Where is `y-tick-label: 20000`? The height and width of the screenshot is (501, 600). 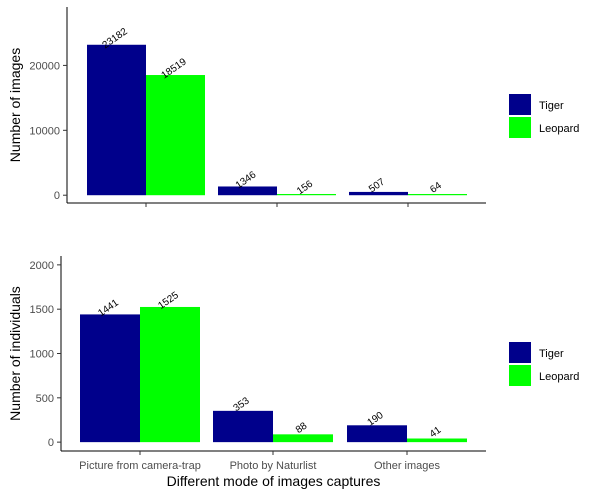 y-tick-label: 20000 is located at coordinates (44, 66).